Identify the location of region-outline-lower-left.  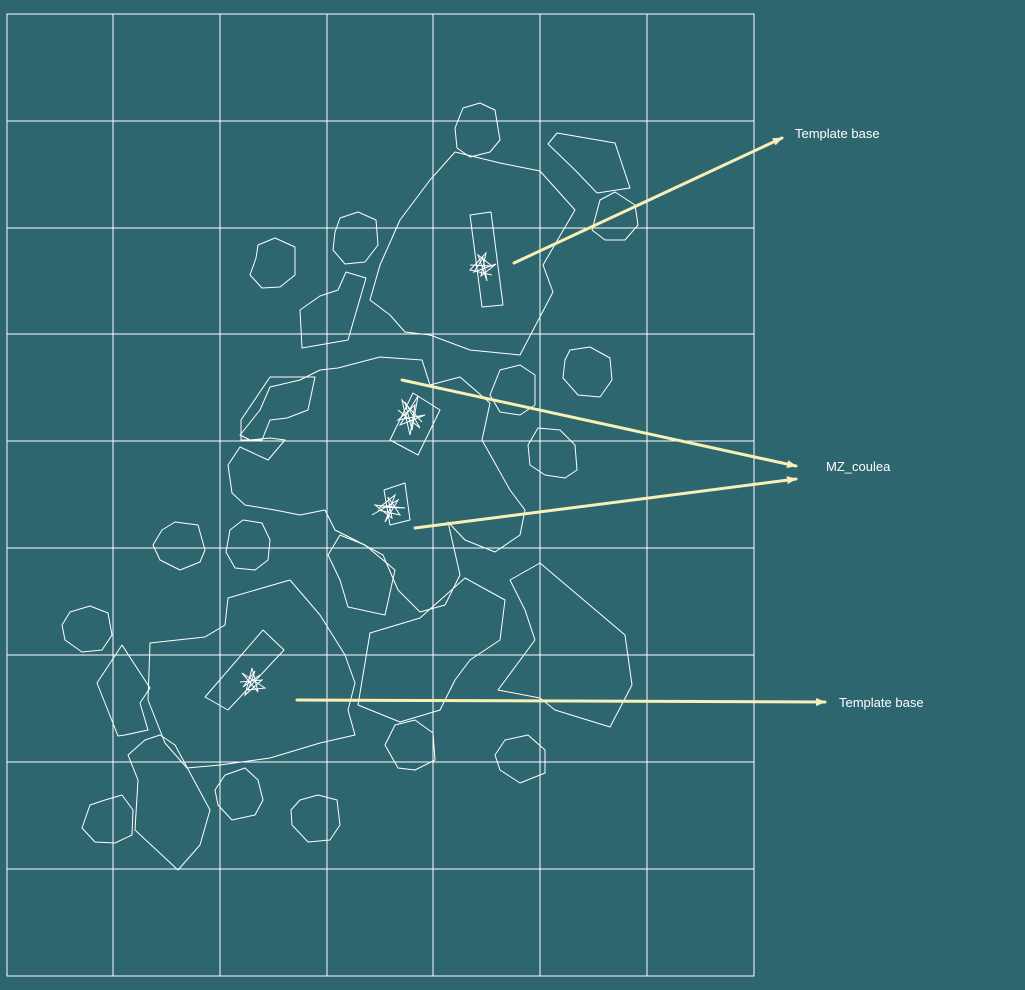
(251, 674).